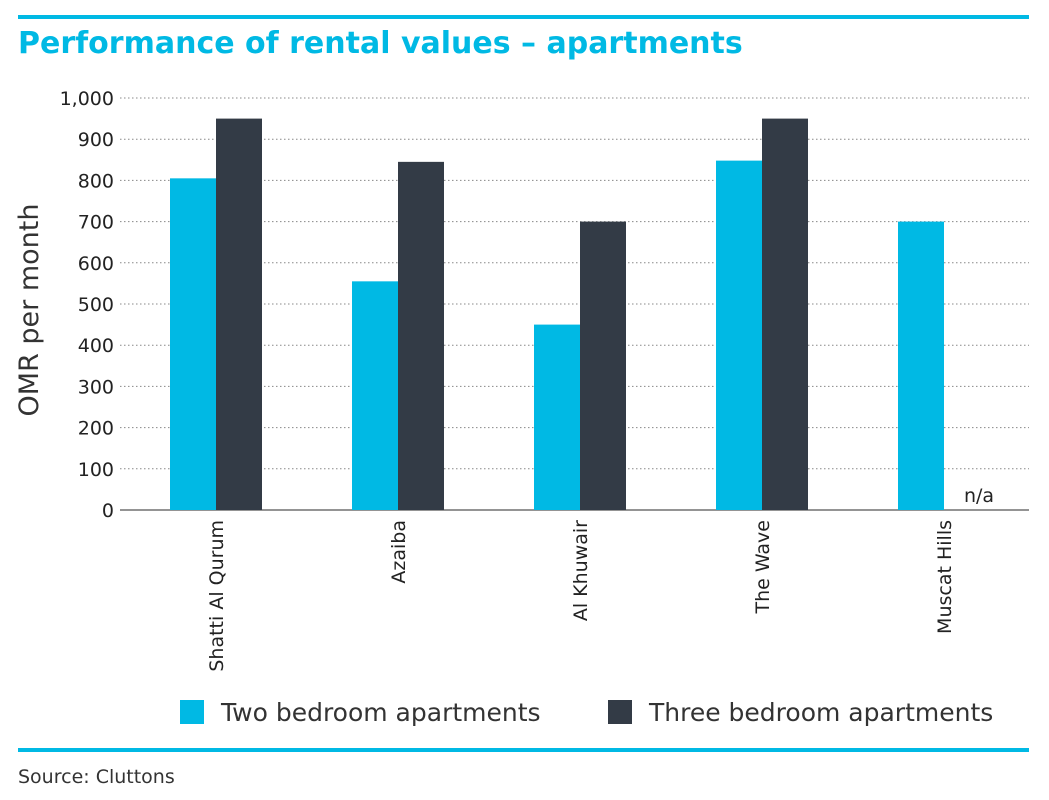  What do you see at coordinates (29, 310) in the screenshot?
I see `y-axis-label: OMR per month` at bounding box center [29, 310].